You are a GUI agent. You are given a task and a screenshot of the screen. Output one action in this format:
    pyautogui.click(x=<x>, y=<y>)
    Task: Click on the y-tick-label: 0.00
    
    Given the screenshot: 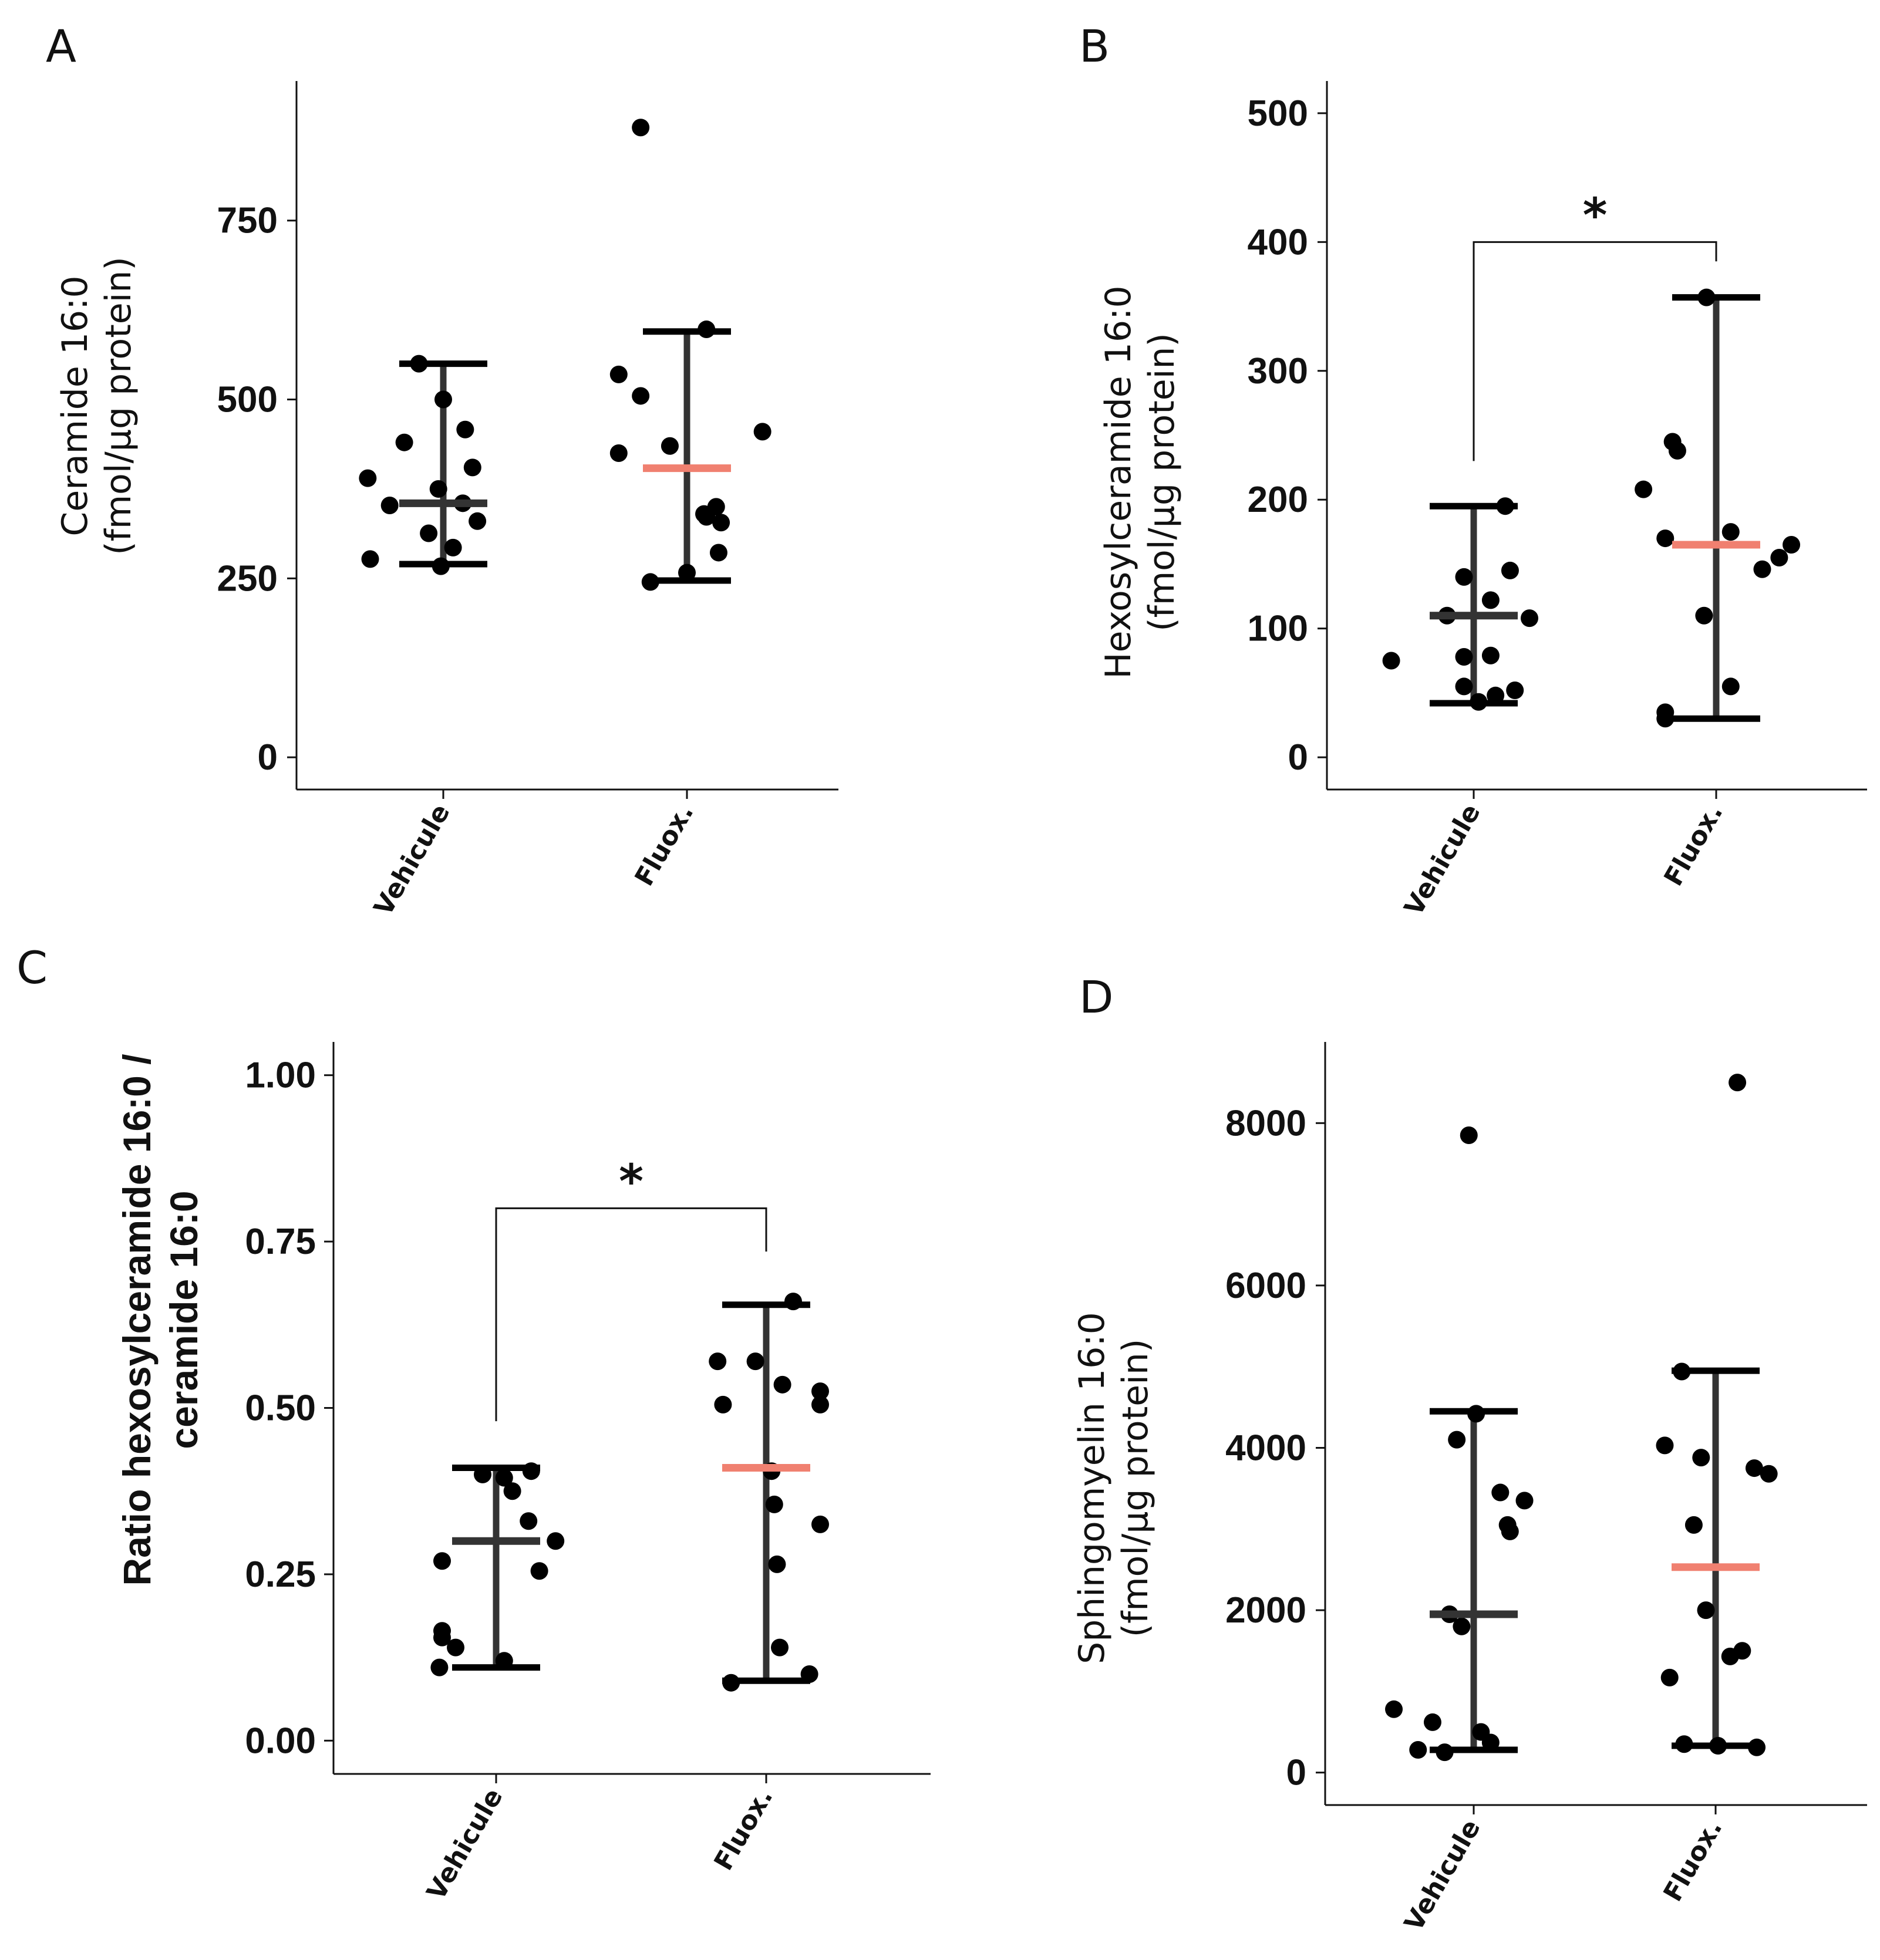 What is the action you would take?
    pyautogui.click(x=280, y=1741)
    